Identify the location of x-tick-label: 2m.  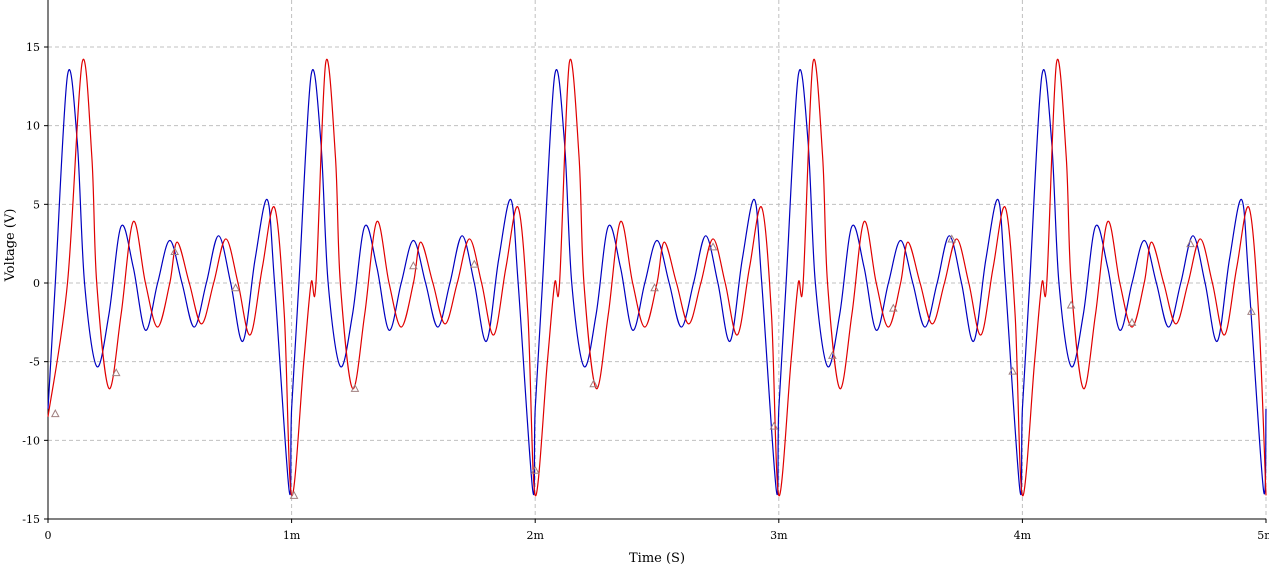
(535, 535).